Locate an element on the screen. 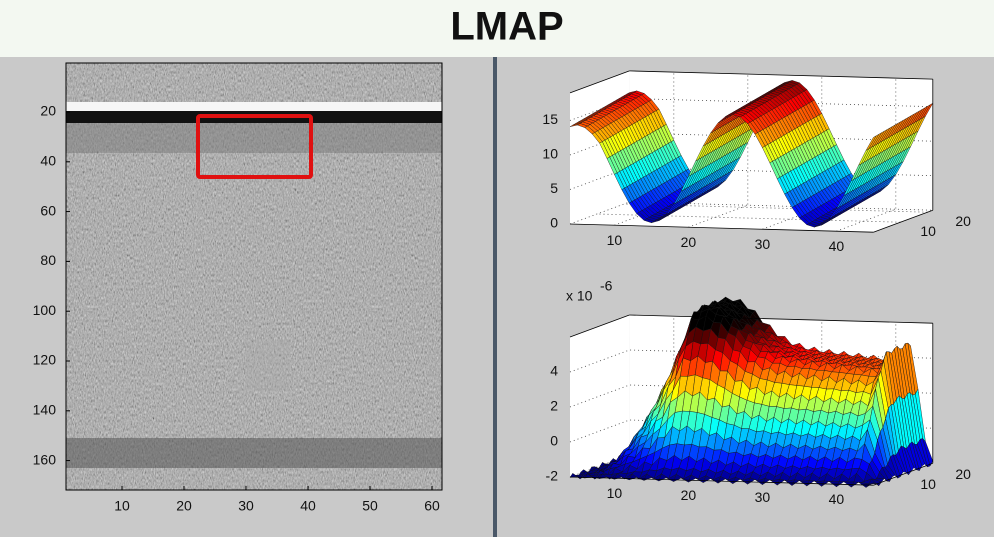 This screenshot has width=994, height=537. title-bar is located at coordinates (497, 28).